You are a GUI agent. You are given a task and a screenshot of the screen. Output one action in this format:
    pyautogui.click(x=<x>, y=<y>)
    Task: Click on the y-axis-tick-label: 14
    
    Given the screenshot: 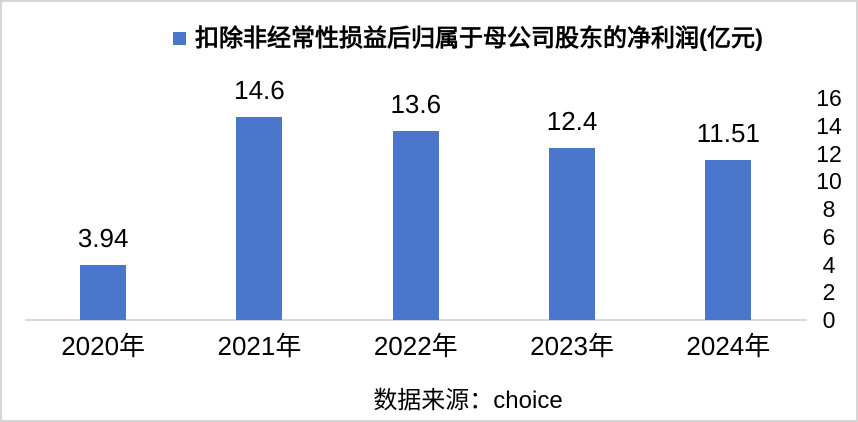 What is the action you would take?
    pyautogui.click(x=829, y=125)
    